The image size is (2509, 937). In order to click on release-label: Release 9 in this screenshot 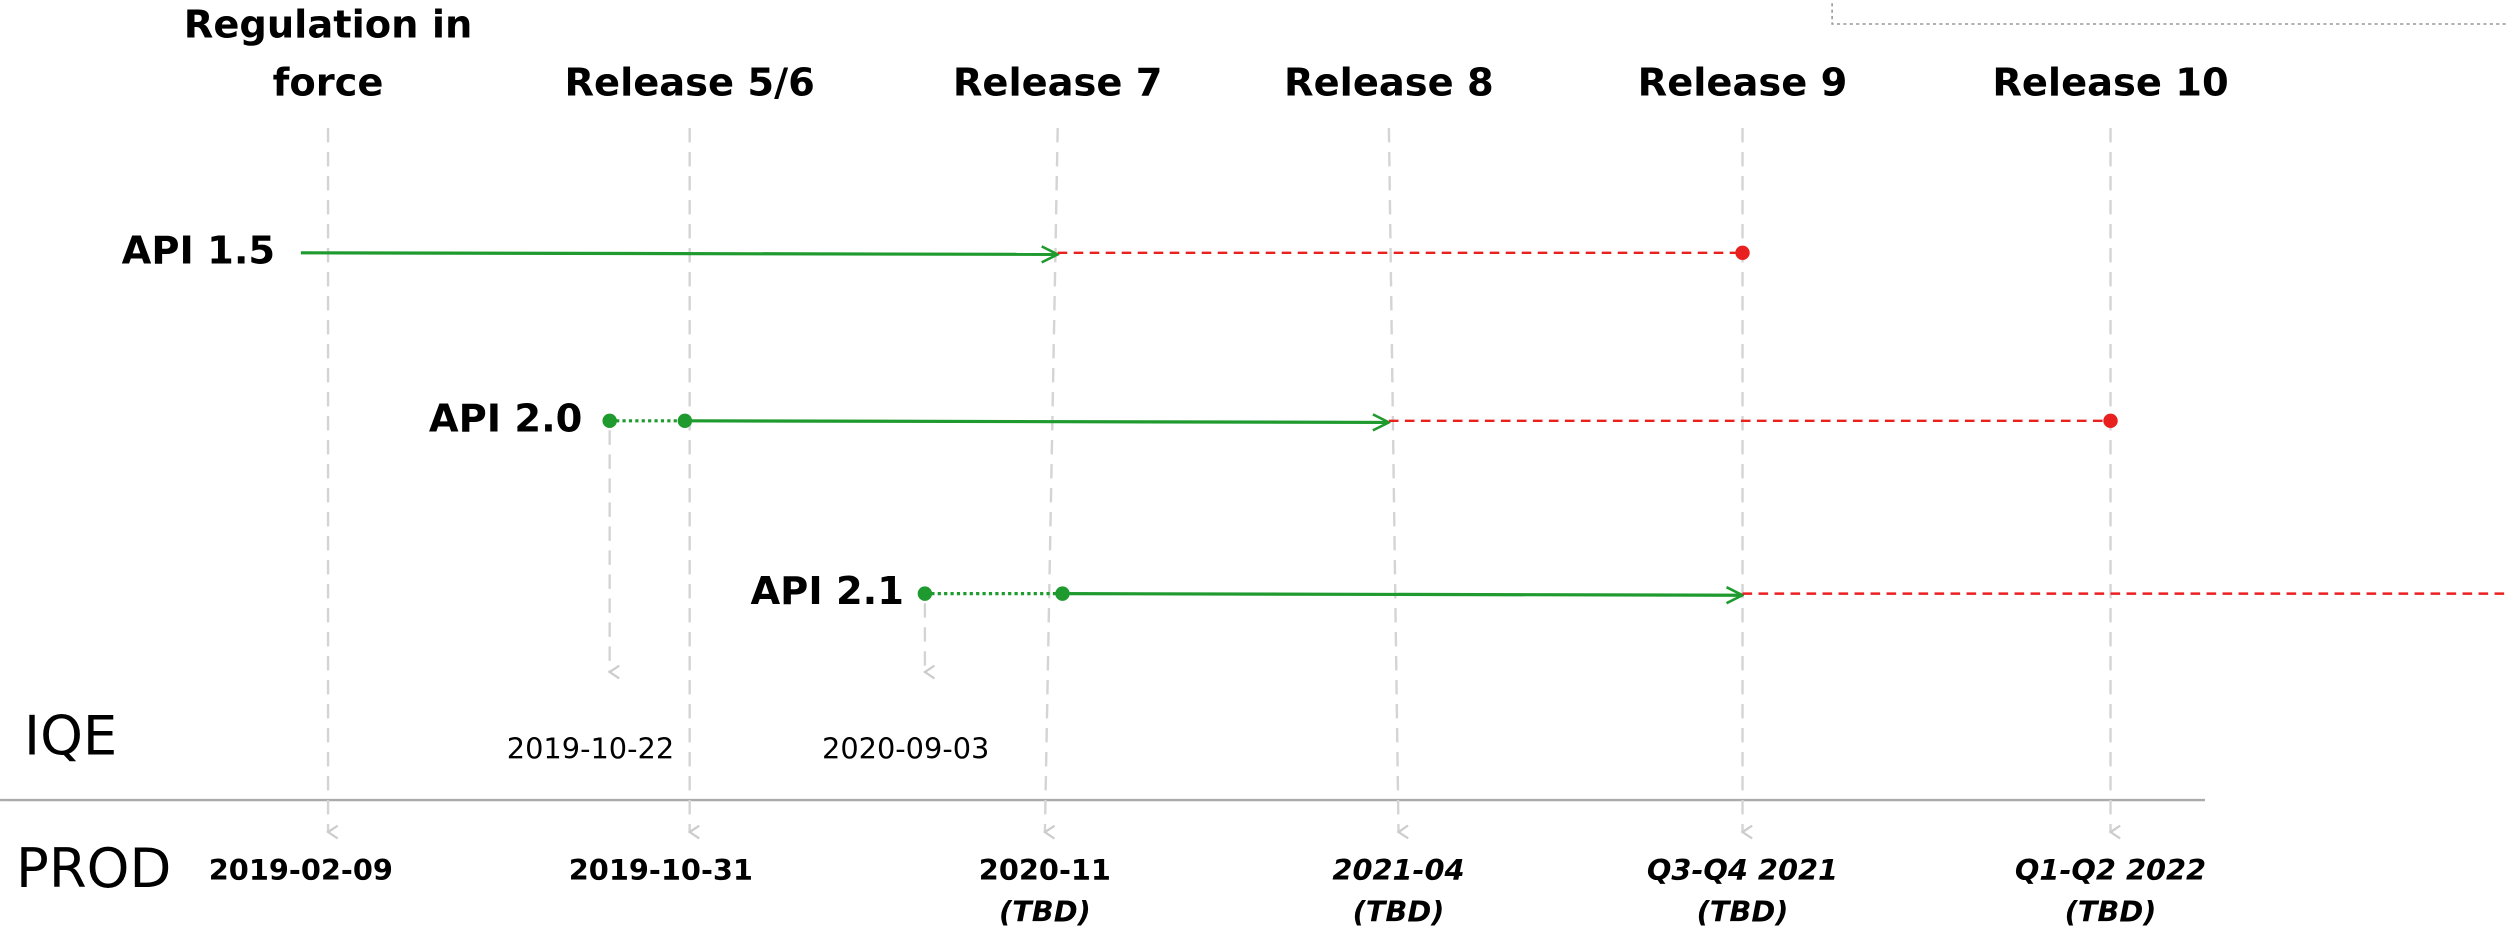, I will do `click(1743, 82)`.